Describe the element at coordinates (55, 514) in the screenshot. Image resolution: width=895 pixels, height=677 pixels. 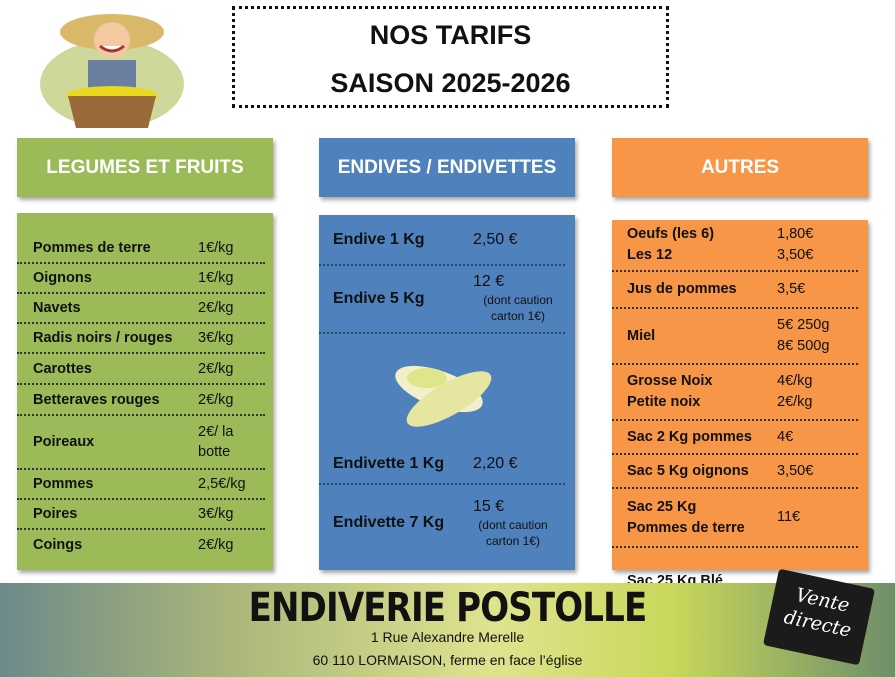
I see `item-name: Poires` at that location.